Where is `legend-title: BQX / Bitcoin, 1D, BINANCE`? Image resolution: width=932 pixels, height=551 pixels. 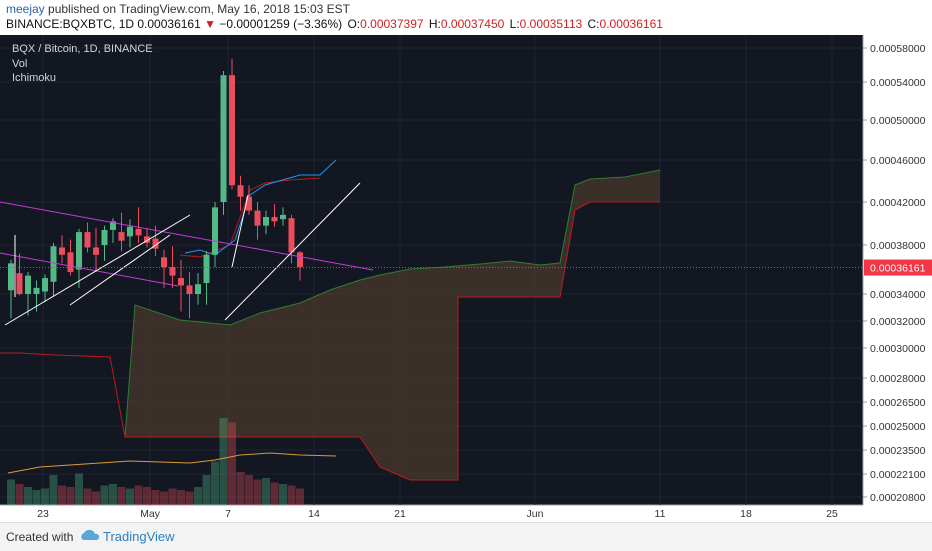
legend-title: BQX / Bitcoin, 1D, BINANCE is located at coordinates (82, 49).